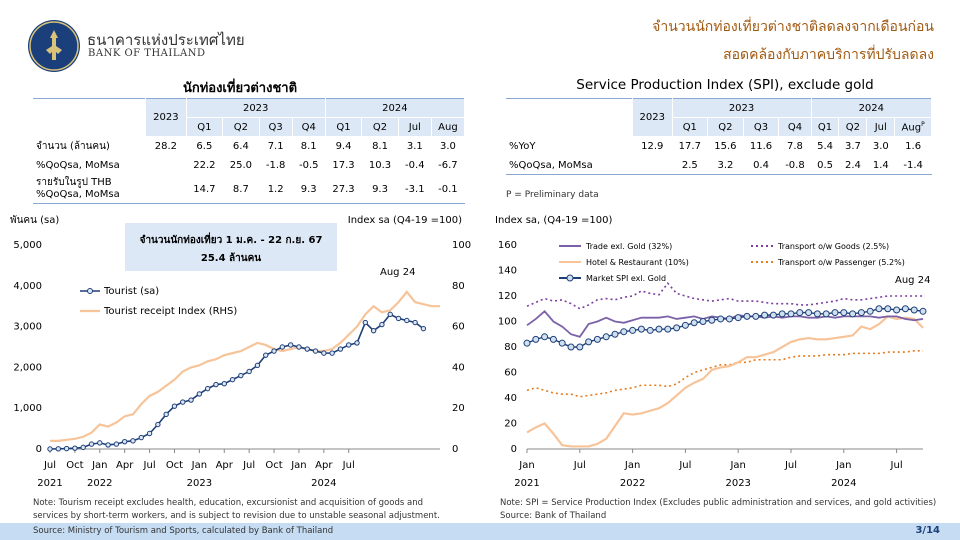 This screenshot has height=540, width=960. What do you see at coordinates (204, 146) in the screenshot?
I see `cell: 6.5` at bounding box center [204, 146].